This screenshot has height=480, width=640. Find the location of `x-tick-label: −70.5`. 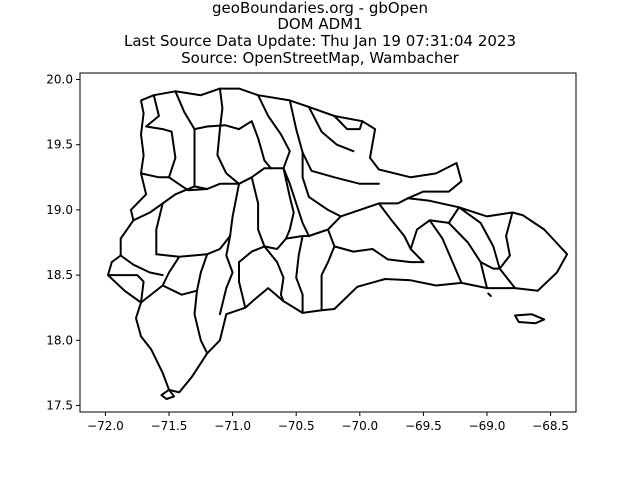

x-tick-label: −70.5 is located at coordinates (296, 426).